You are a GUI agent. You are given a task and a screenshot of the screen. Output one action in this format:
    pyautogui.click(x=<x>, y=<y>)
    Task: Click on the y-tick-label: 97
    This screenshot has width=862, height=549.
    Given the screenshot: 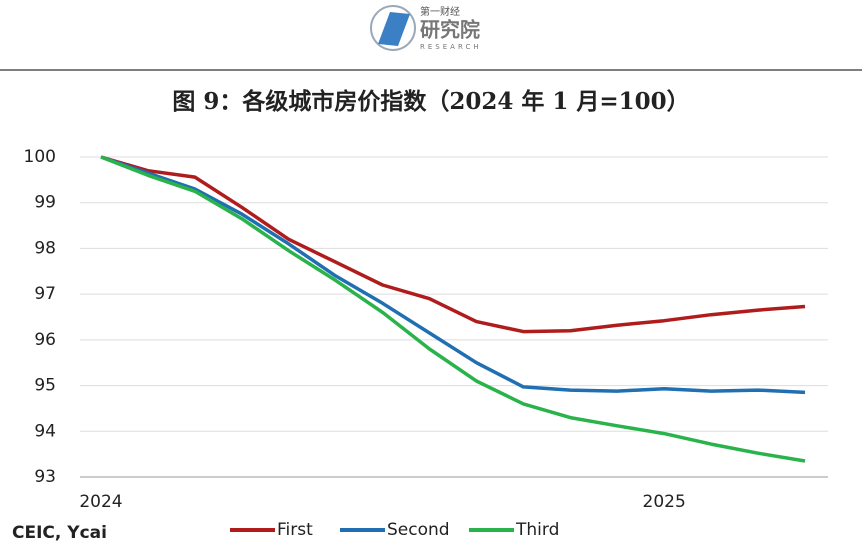 What is the action you would take?
    pyautogui.click(x=45, y=294)
    